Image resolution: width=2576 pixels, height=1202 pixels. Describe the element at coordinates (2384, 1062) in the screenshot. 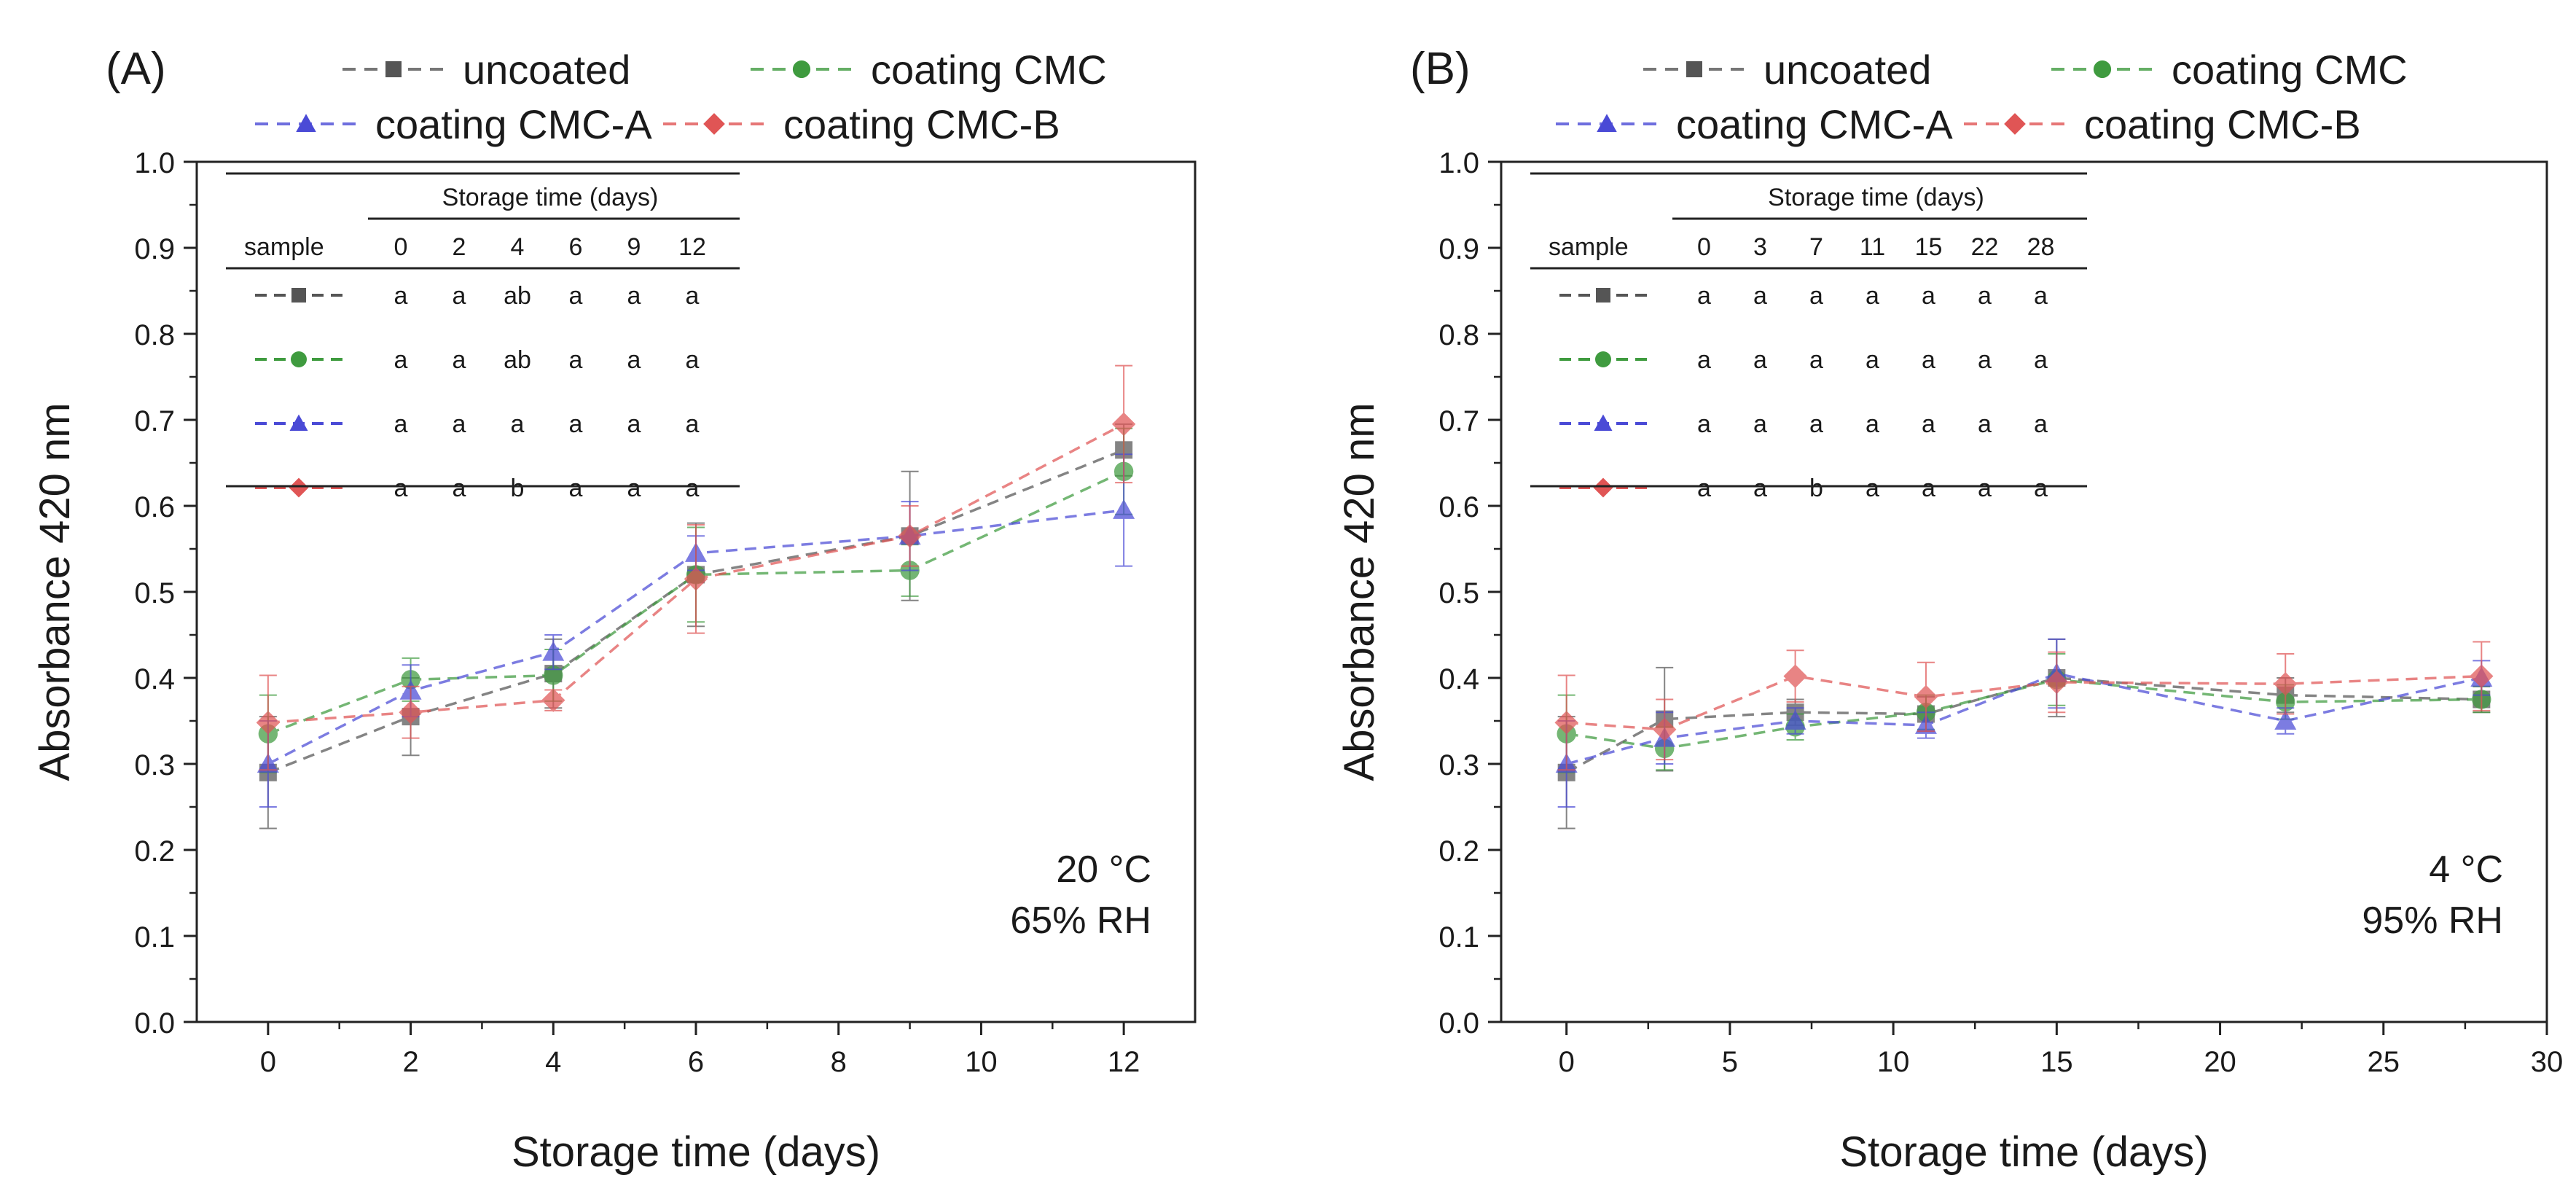

I see `x-tick-label: 25` at that location.